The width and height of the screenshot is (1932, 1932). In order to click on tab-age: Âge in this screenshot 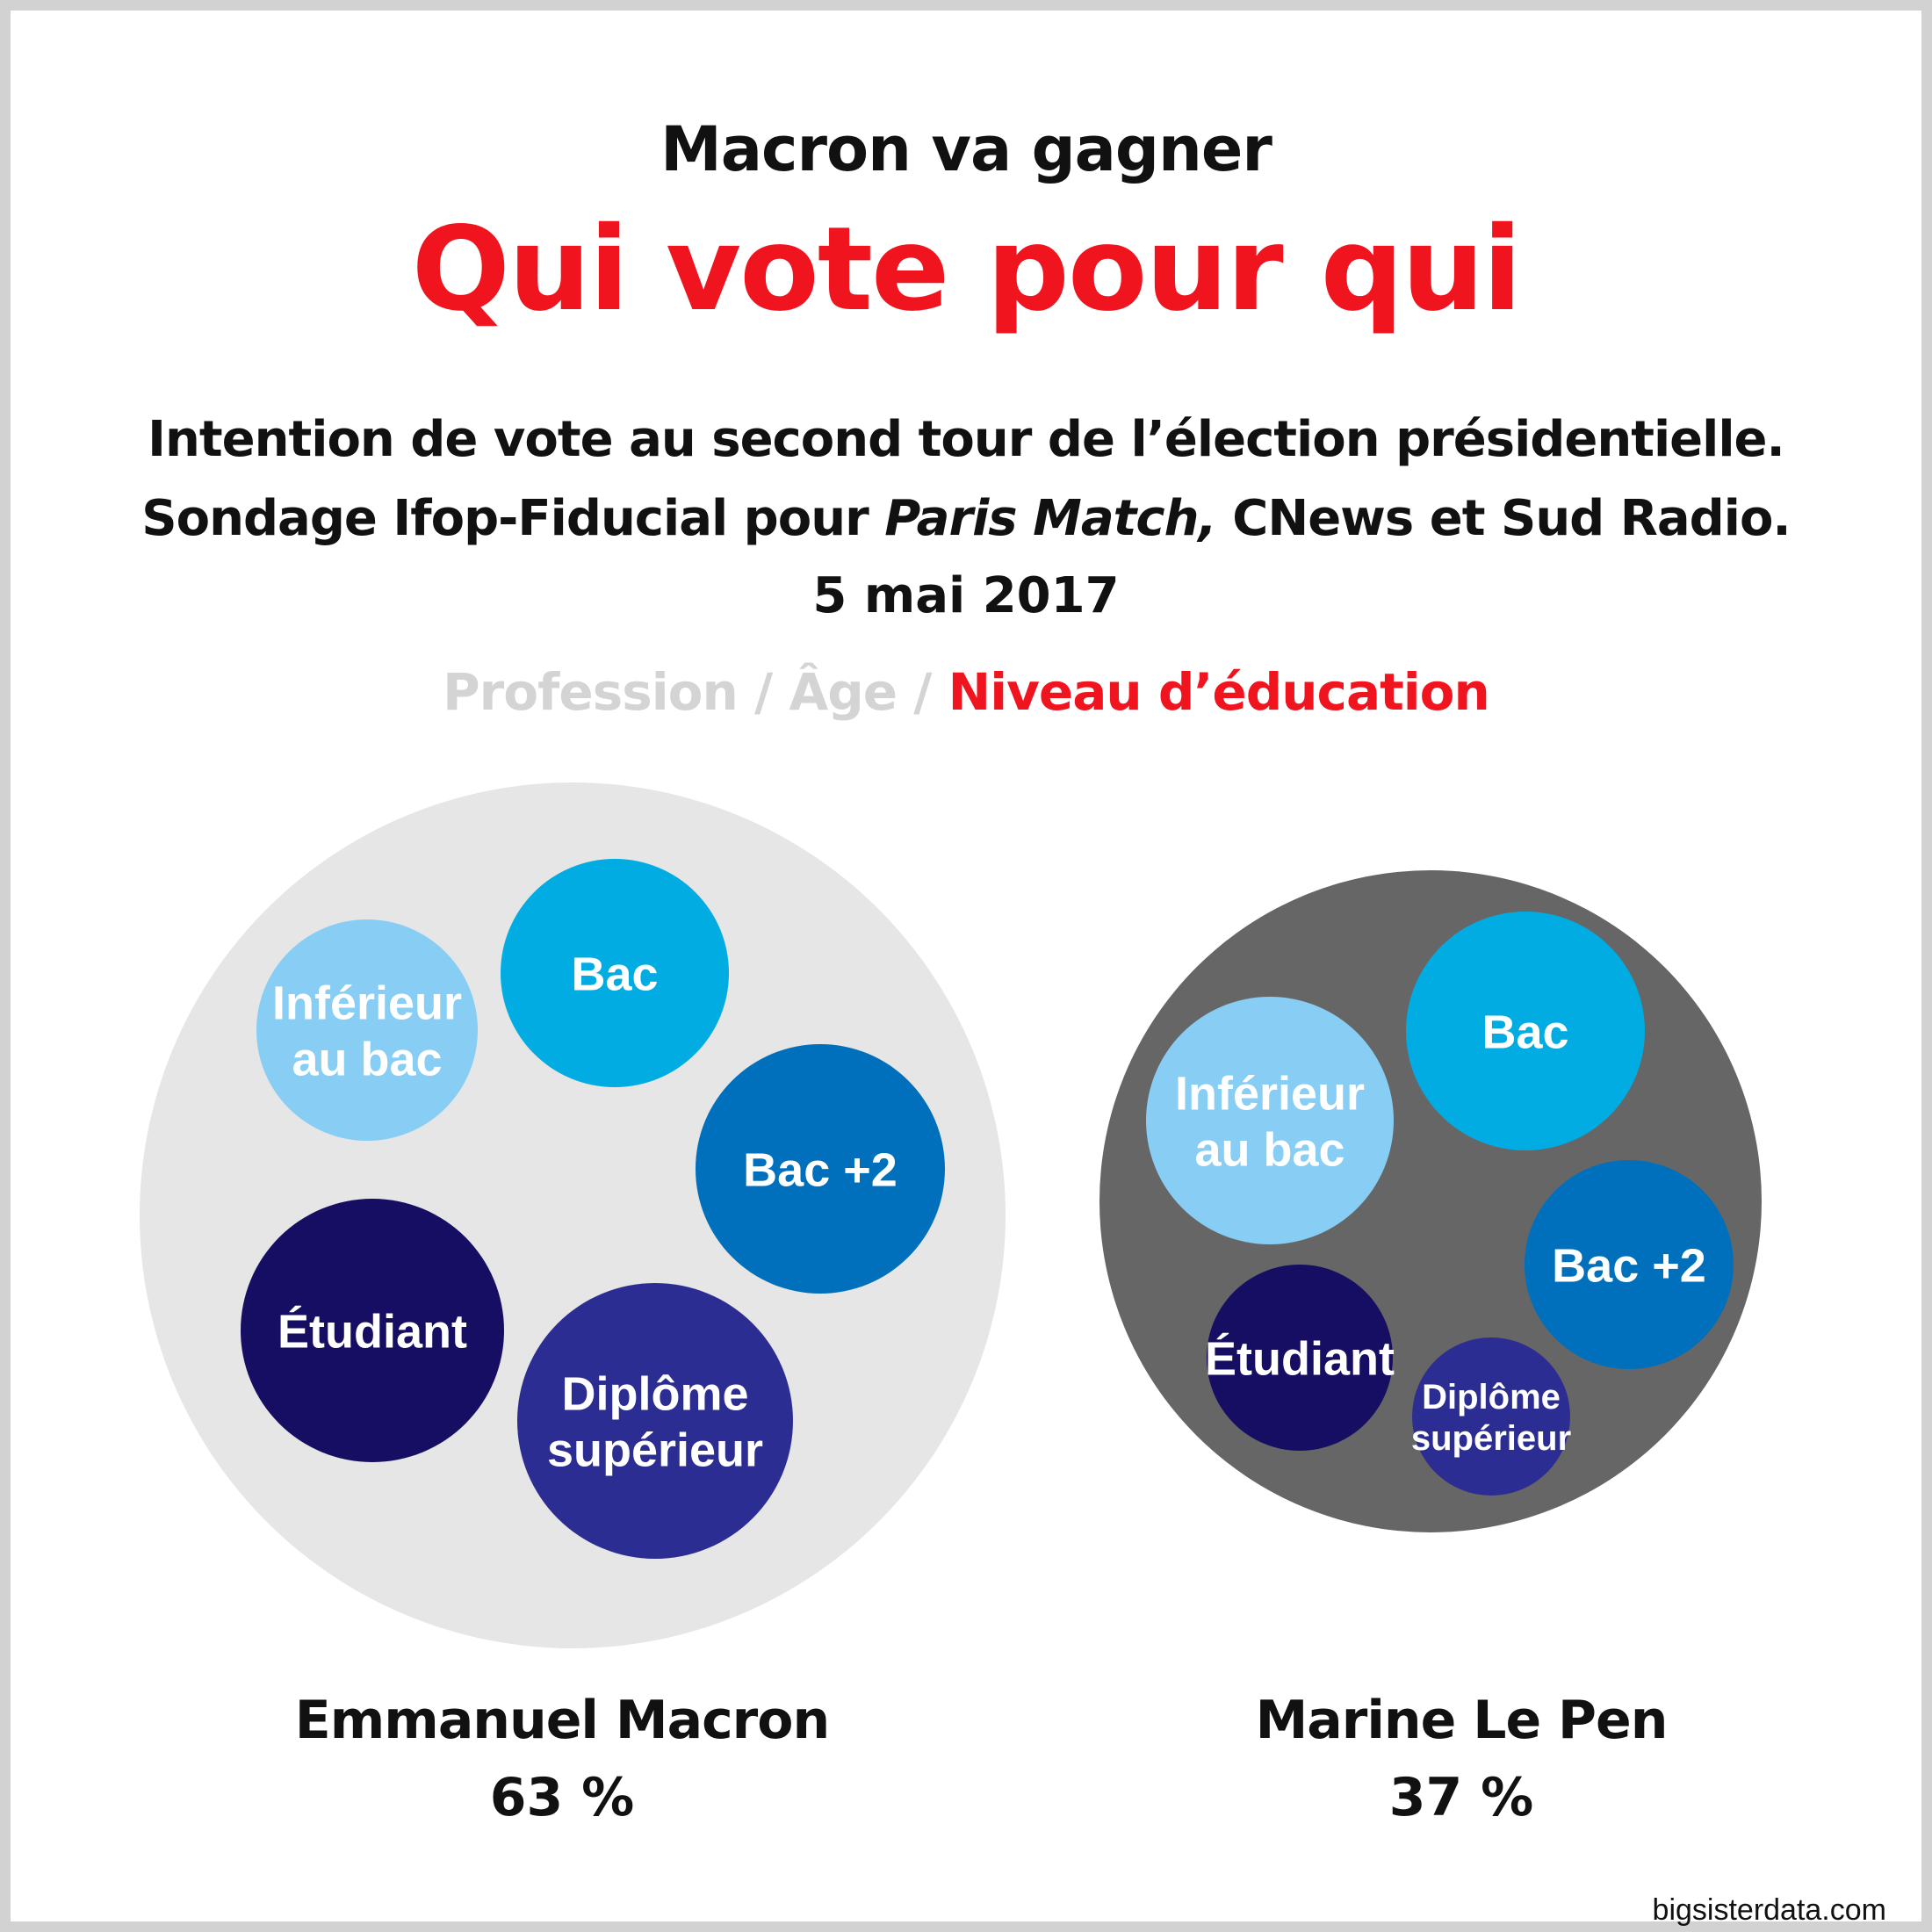, I will do `click(843, 692)`.